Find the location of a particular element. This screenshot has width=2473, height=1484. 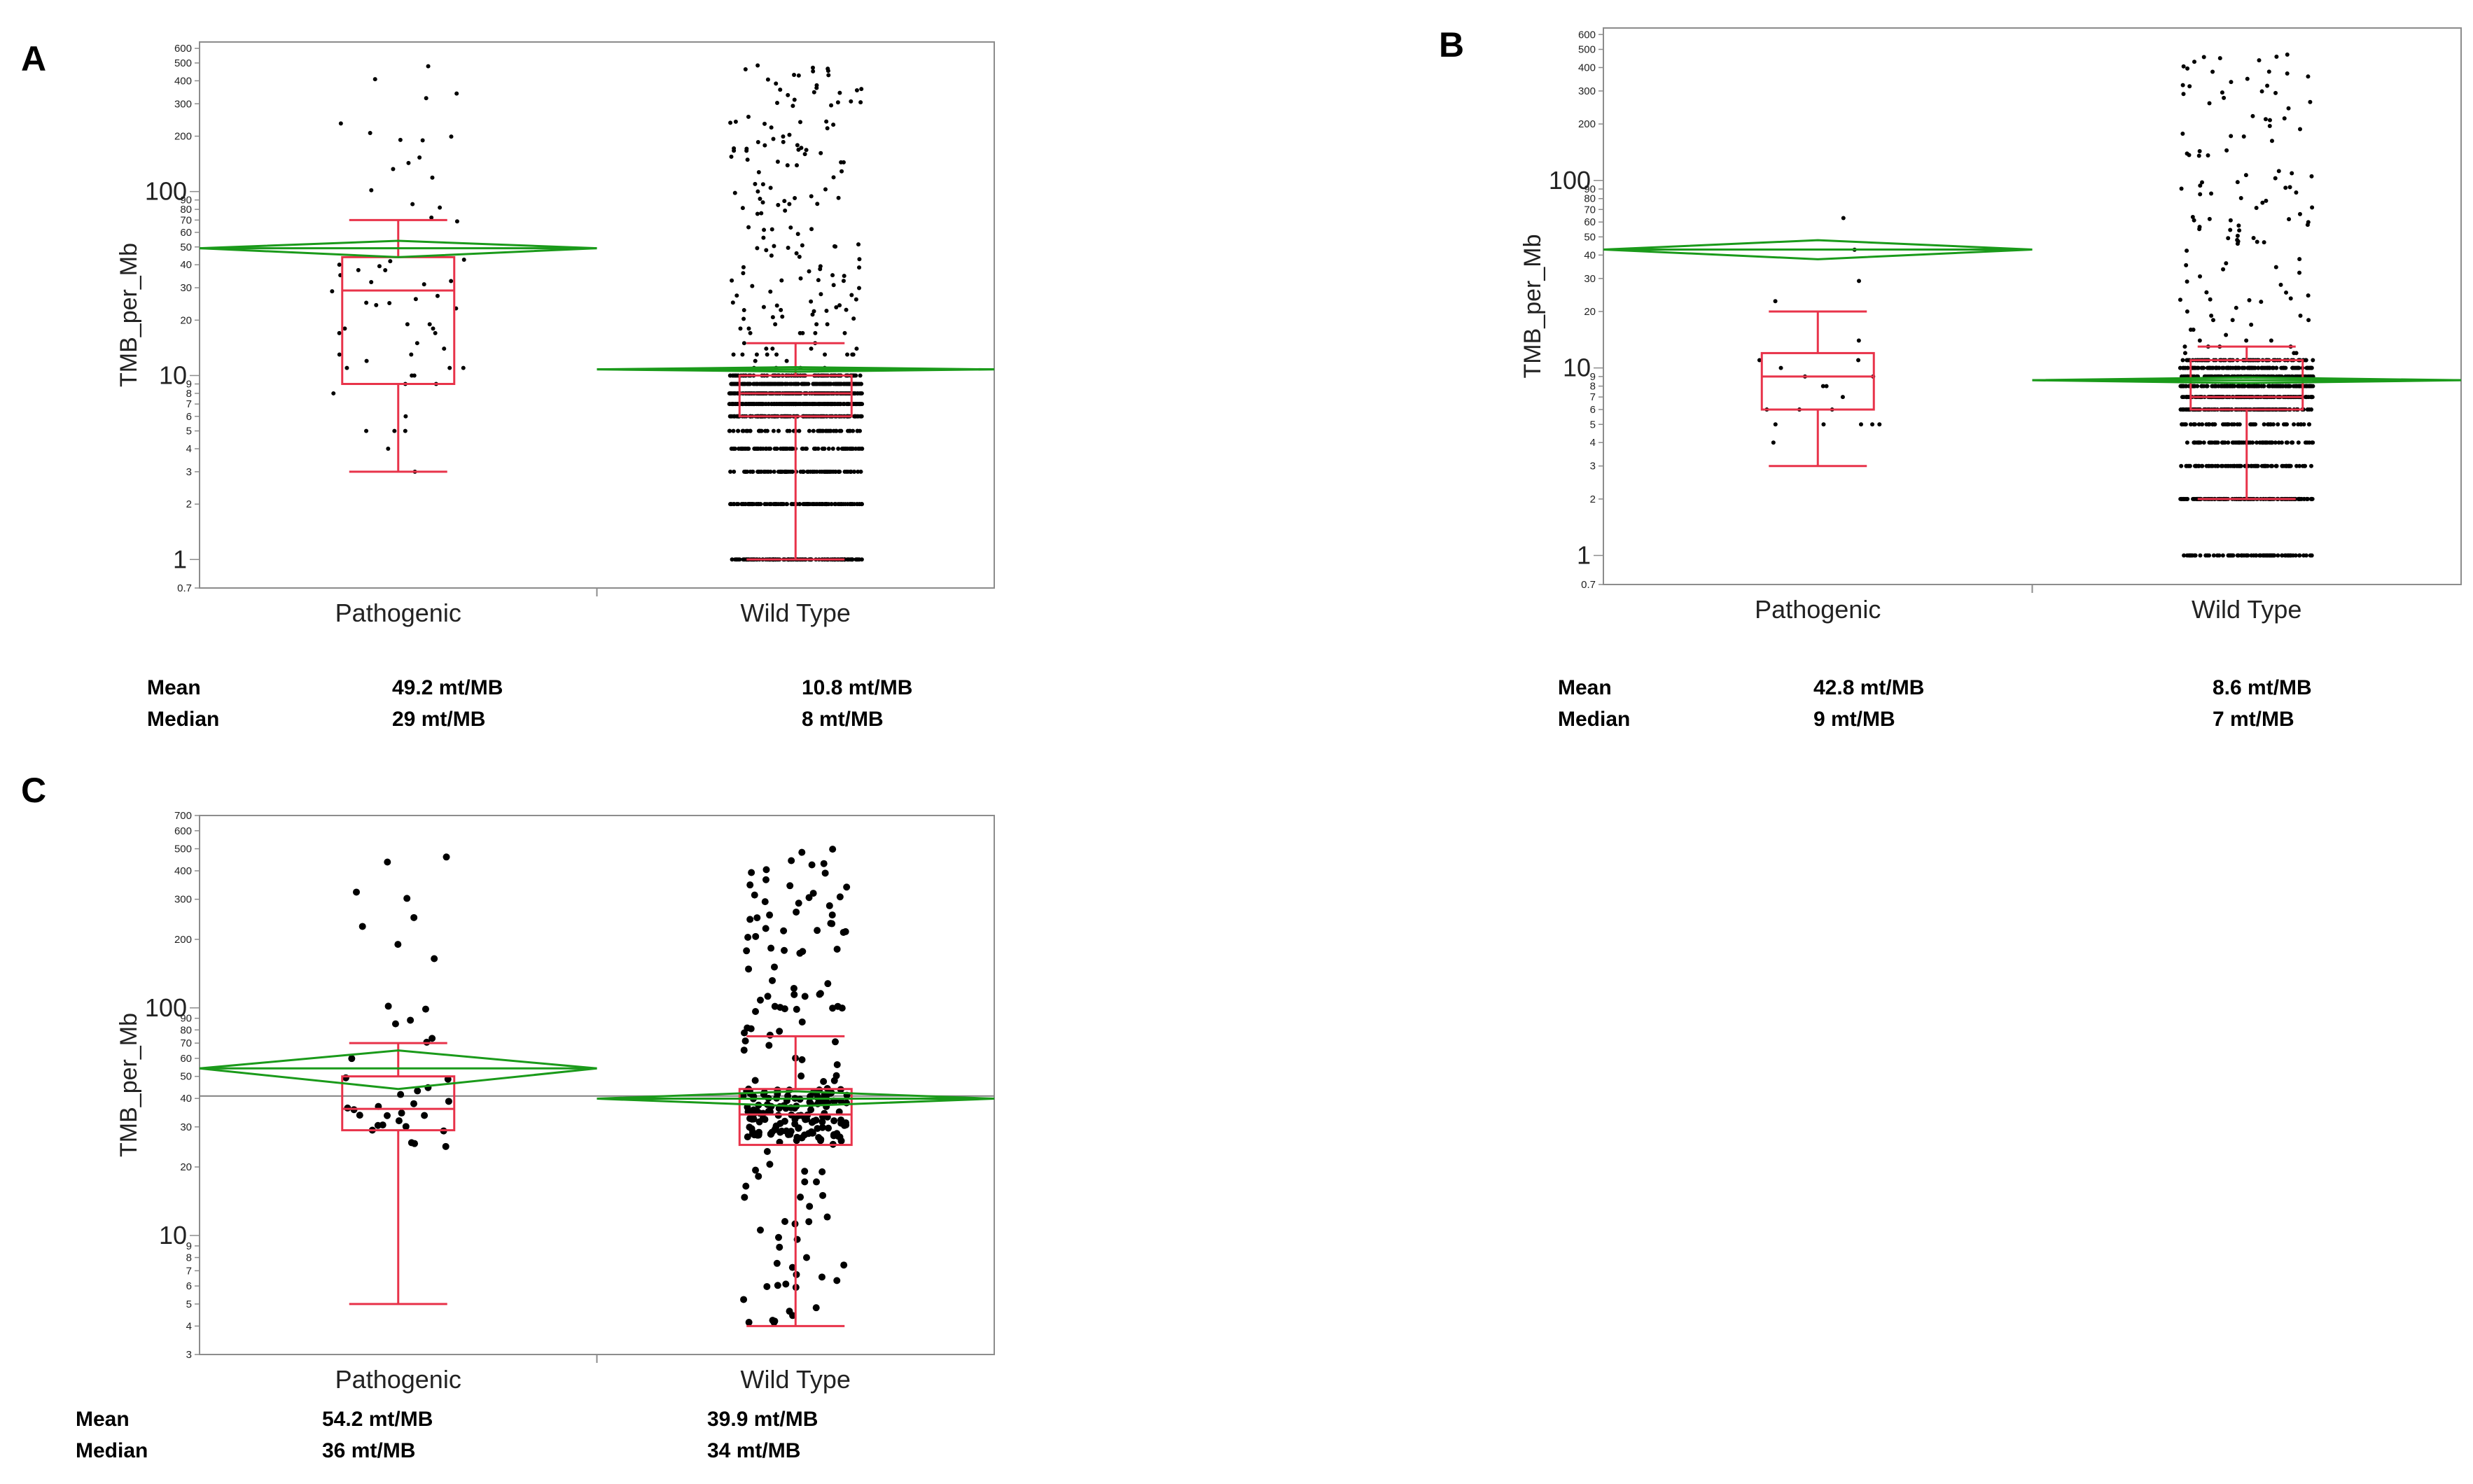

y-tick-label: 40 is located at coordinates (186, 1099).